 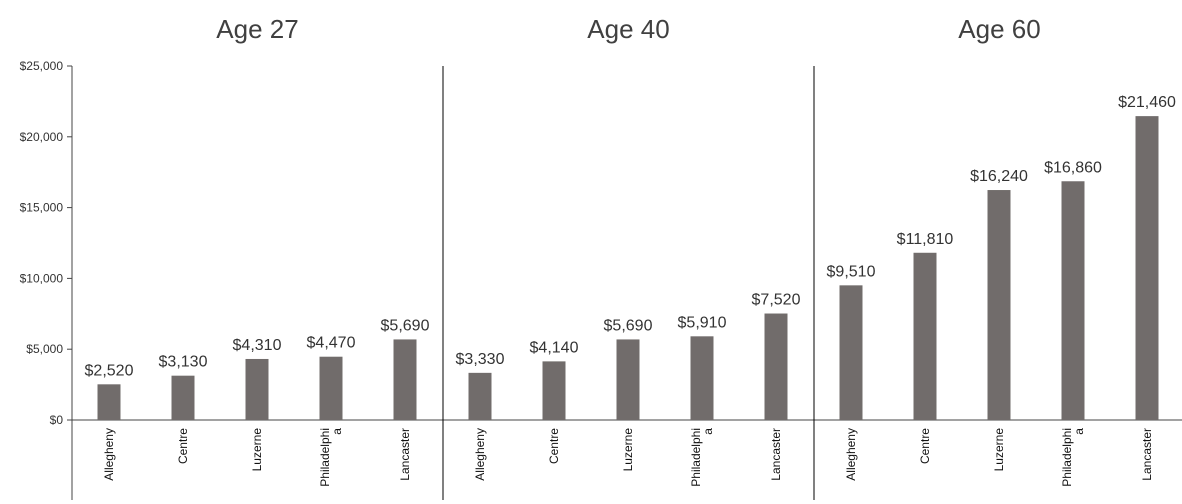 What do you see at coordinates (851, 271) in the screenshot?
I see `data-label: $9,510` at bounding box center [851, 271].